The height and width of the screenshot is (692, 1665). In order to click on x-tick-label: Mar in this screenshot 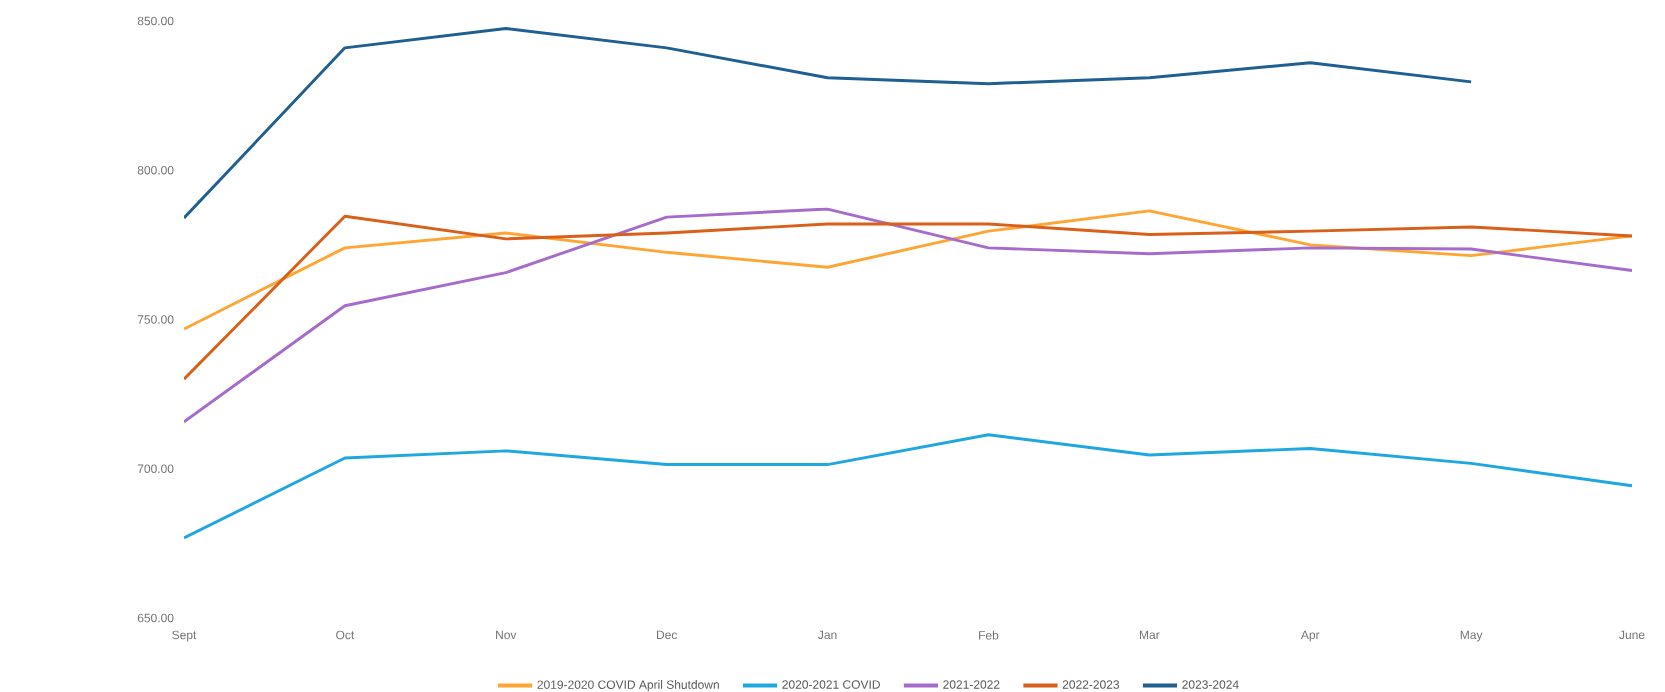, I will do `click(1150, 635)`.